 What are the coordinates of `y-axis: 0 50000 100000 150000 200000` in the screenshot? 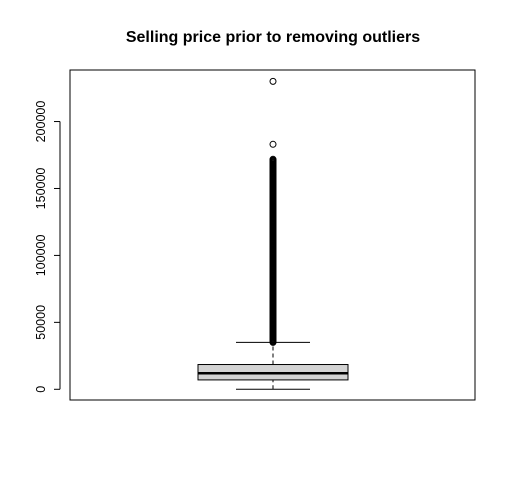 It's located at (47, 247).